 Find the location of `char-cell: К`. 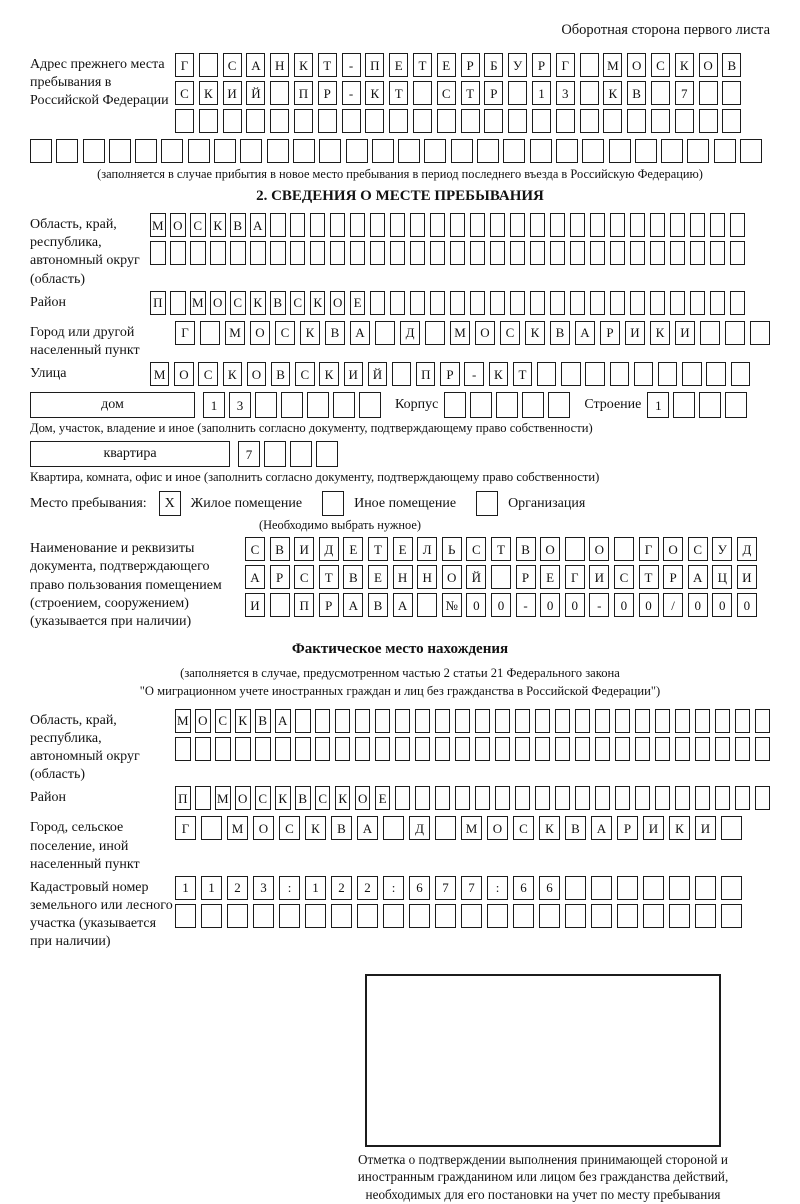

char-cell: К is located at coordinates (208, 93).